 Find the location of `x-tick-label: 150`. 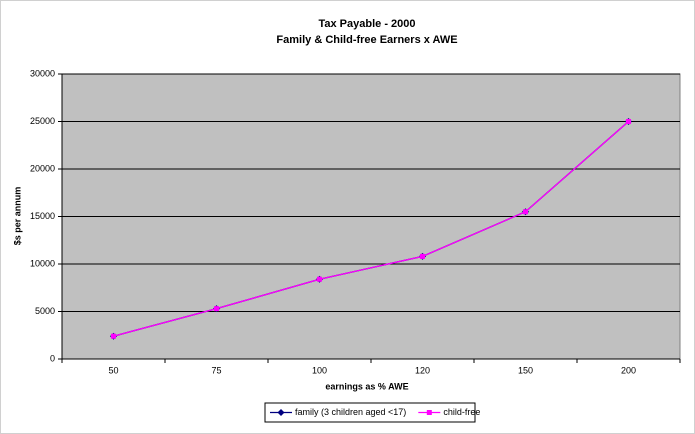

x-tick-label: 150 is located at coordinates (525, 370).